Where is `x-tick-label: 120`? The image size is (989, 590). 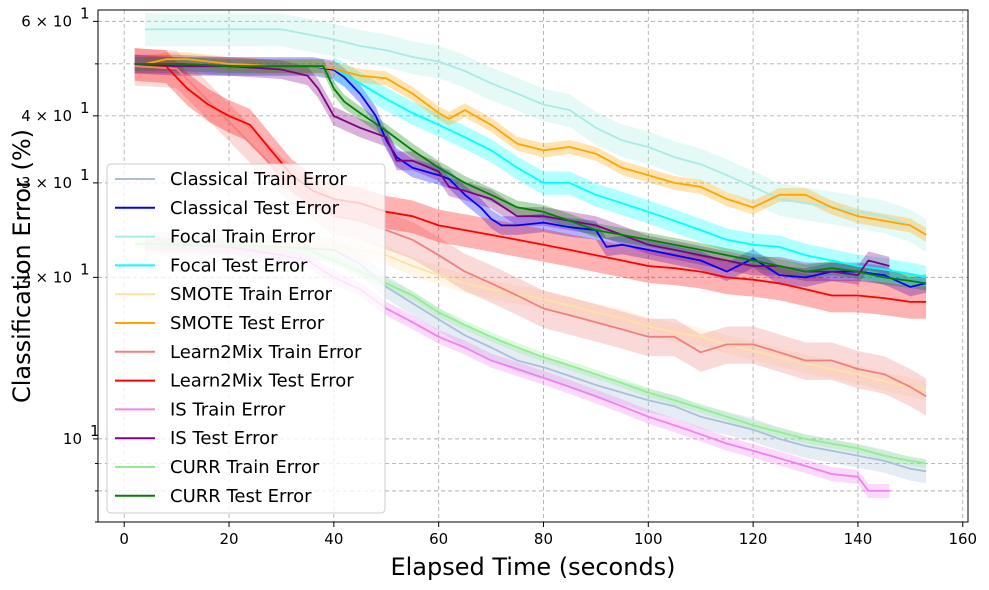
x-tick-label: 120 is located at coordinates (753, 539).